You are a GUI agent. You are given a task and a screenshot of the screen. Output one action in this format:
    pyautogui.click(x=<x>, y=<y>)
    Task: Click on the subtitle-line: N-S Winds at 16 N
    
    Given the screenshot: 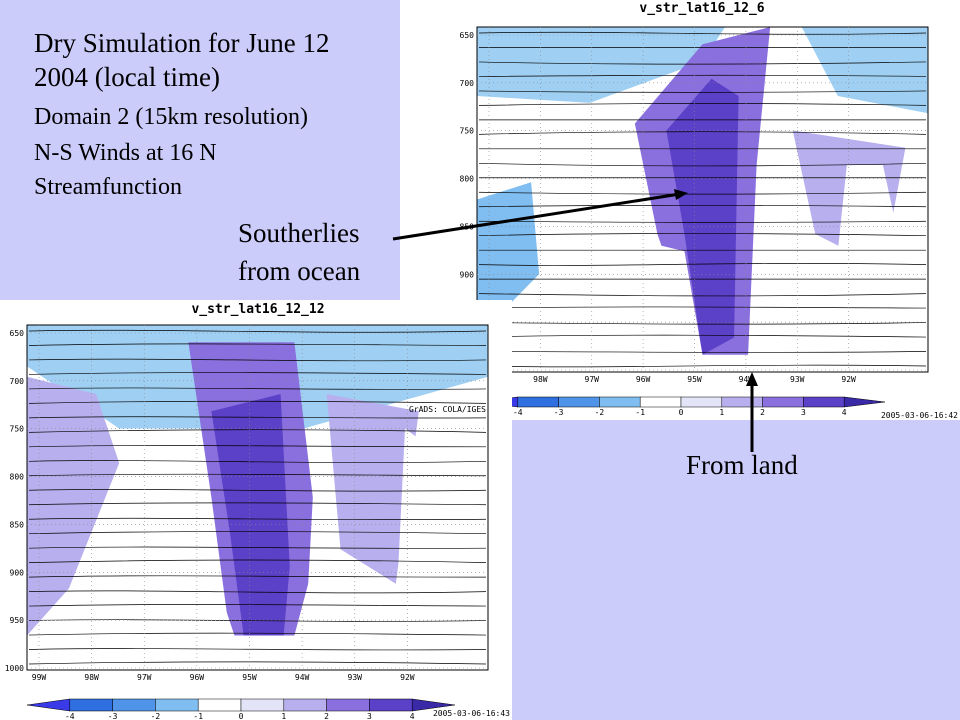 What is the action you would take?
    pyautogui.click(x=125, y=153)
    